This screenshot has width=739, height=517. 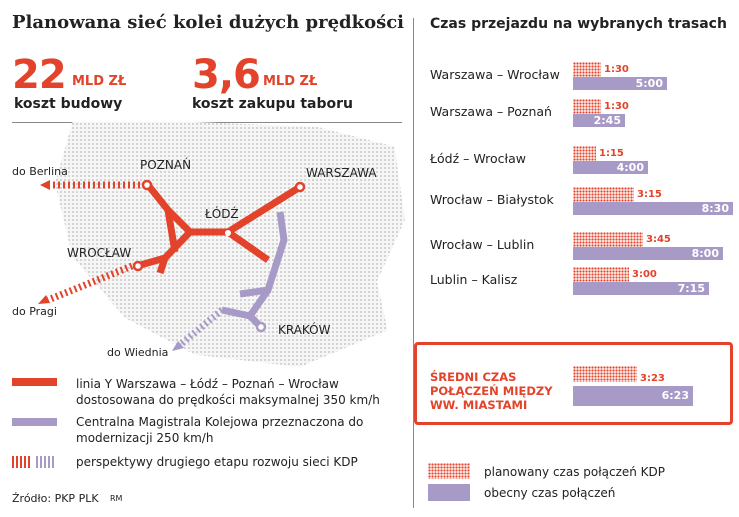 I want to click on line-y, so click(x=219, y=228).